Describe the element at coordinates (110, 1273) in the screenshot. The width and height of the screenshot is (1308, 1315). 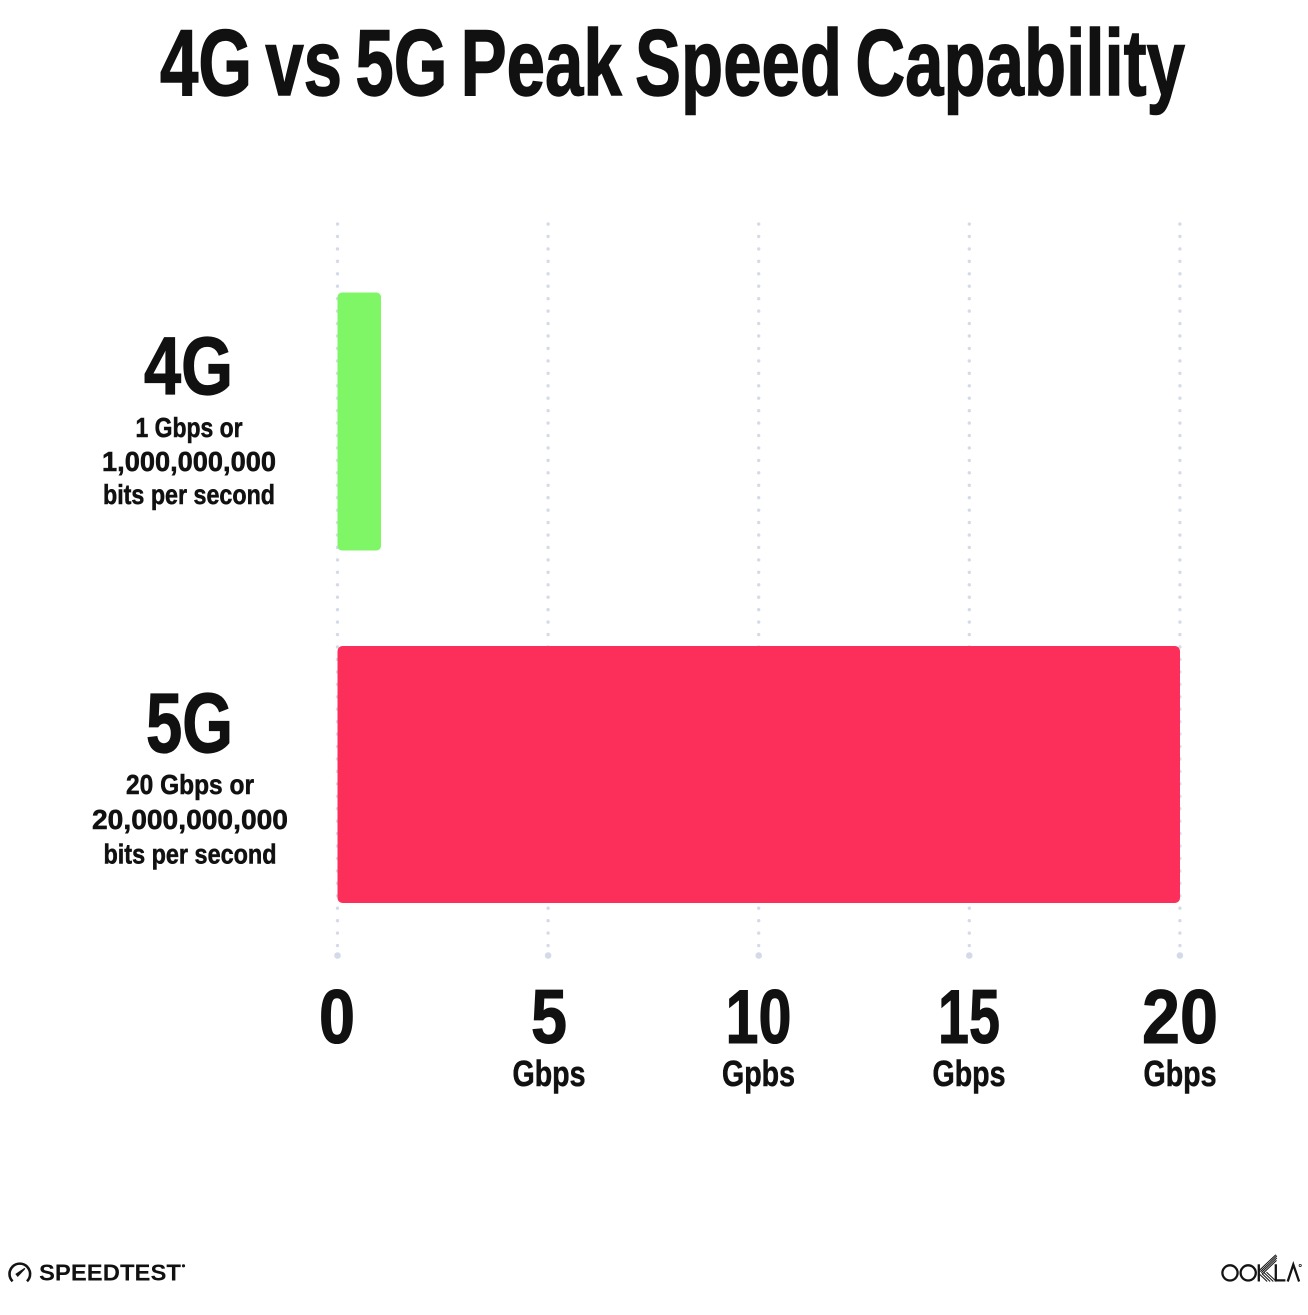
I see `svg-text: SPEEDTEST` at that location.